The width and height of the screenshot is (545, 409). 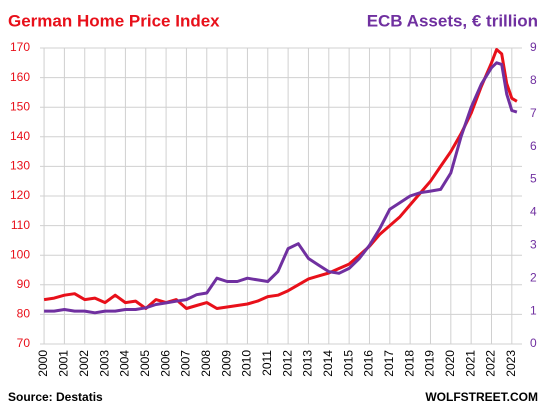 What do you see at coordinates (348, 363) in the screenshot?
I see `x-tick-label: 2015` at bounding box center [348, 363].